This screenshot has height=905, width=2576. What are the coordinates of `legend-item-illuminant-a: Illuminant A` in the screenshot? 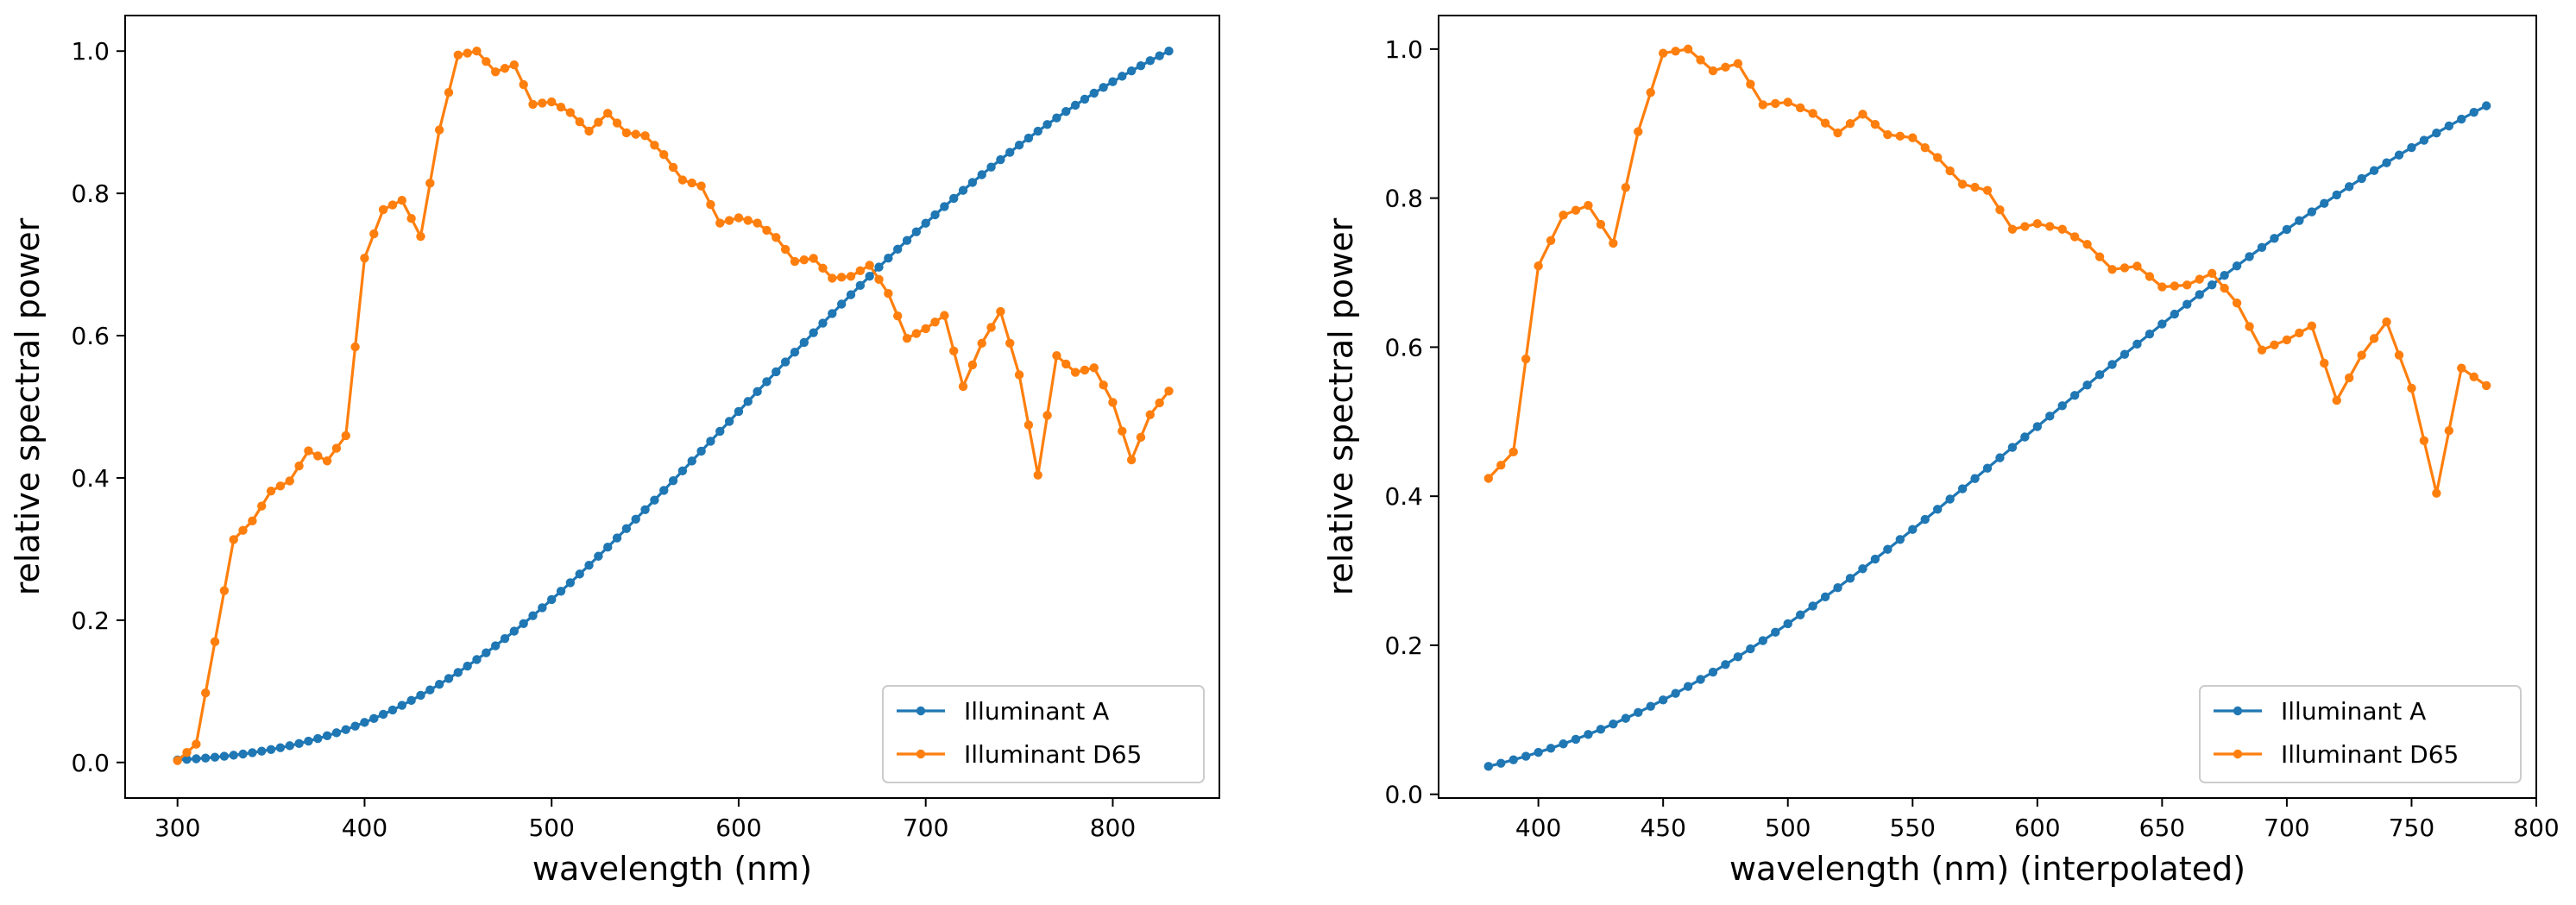 It's located at (1003, 711).